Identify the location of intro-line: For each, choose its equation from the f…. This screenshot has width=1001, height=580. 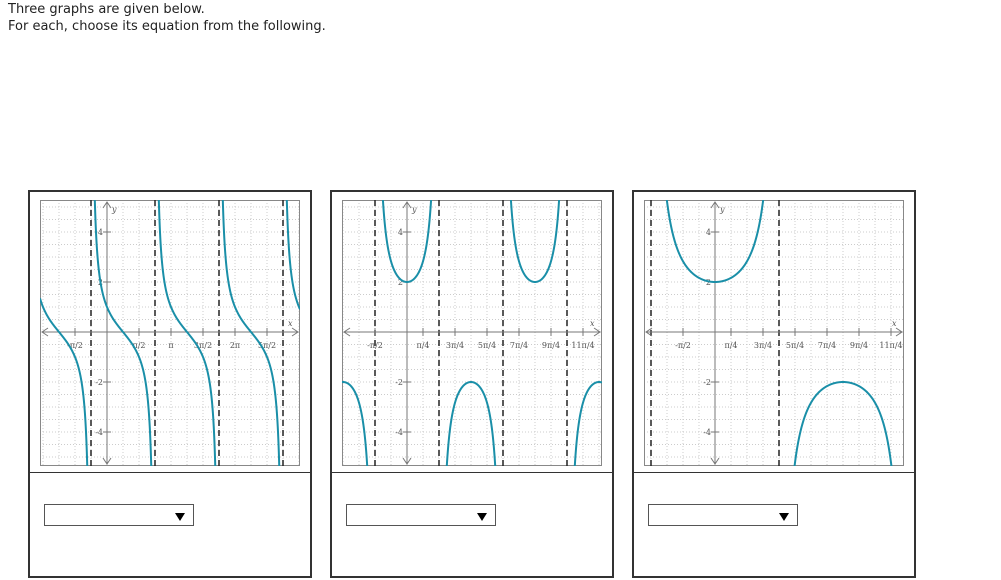
(167, 26).